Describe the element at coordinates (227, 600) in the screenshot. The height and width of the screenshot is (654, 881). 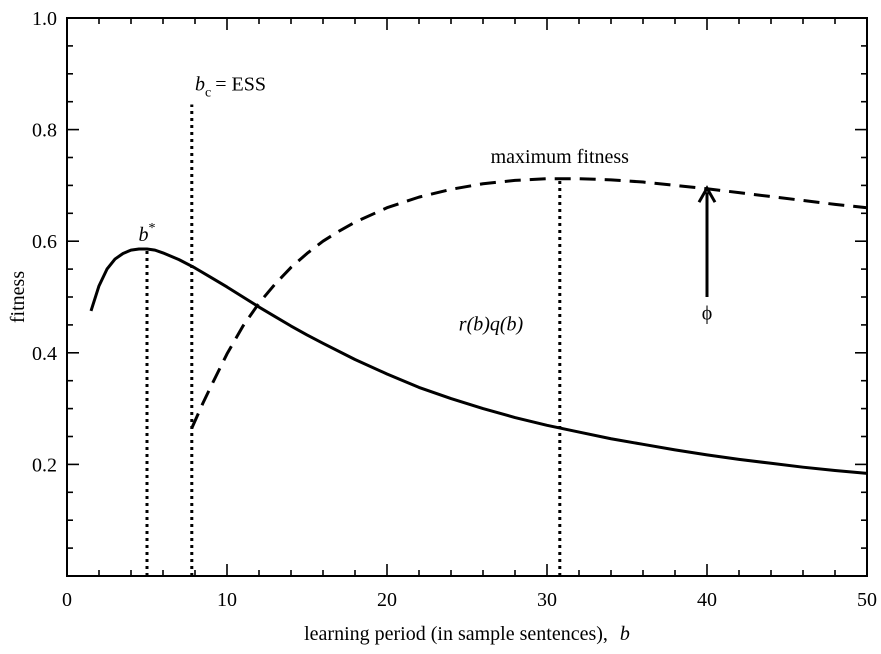
I see `x-tick-label: 10` at that location.